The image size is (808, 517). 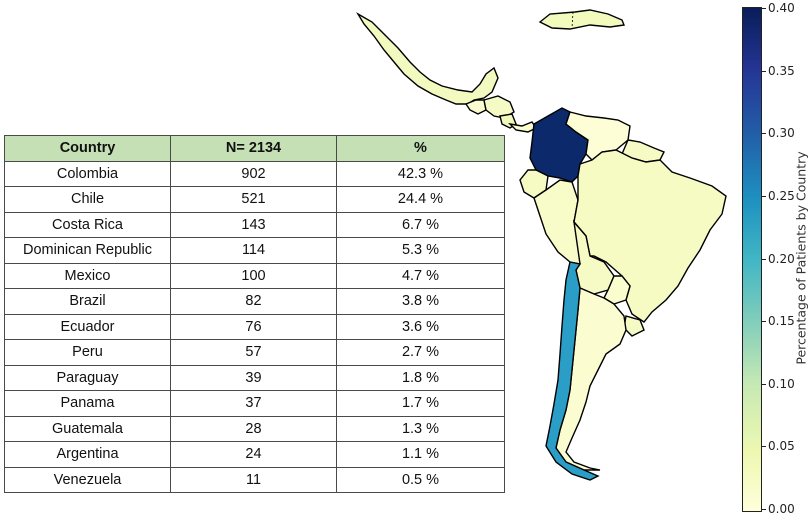 I want to click on cell-percent: 1.7 %, so click(x=420, y=403).